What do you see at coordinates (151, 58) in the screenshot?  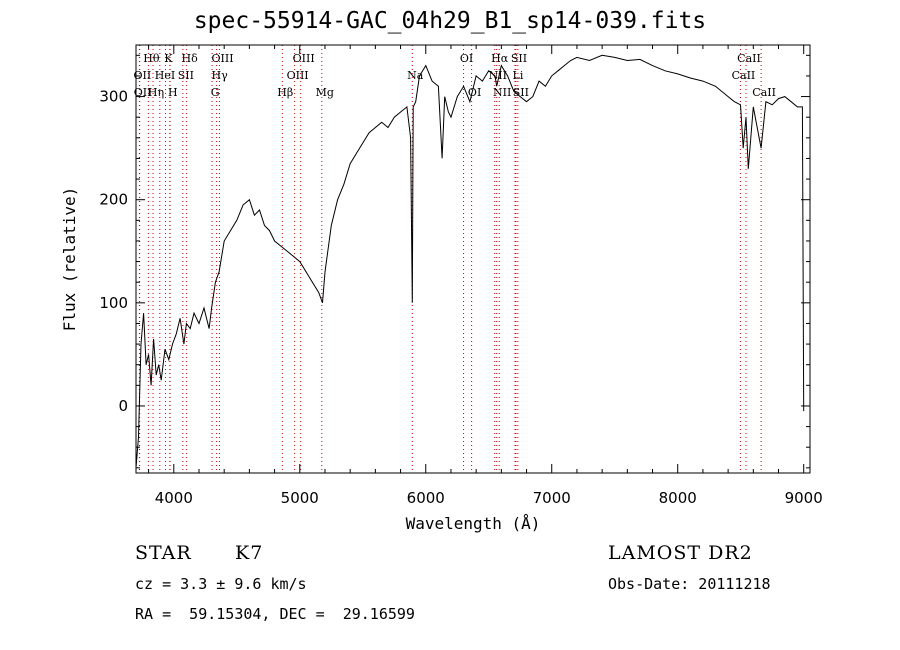 I see `line-label-0: Hθ` at bounding box center [151, 58].